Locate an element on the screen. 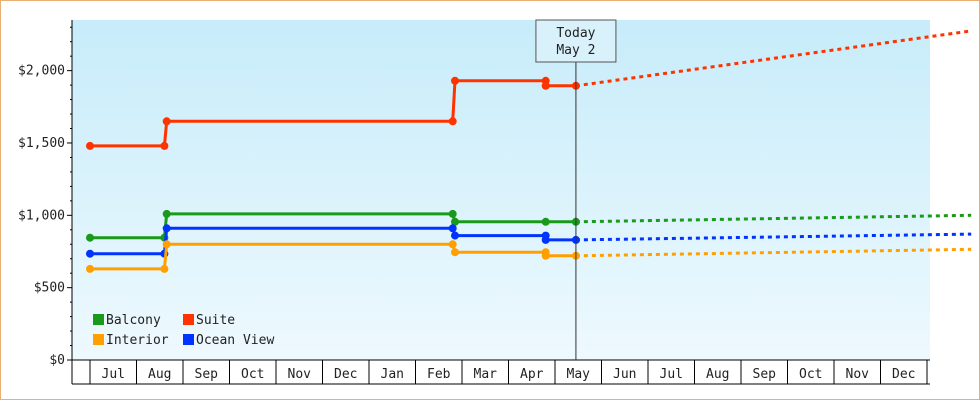  forecast-line-interior is located at coordinates (773, 252).